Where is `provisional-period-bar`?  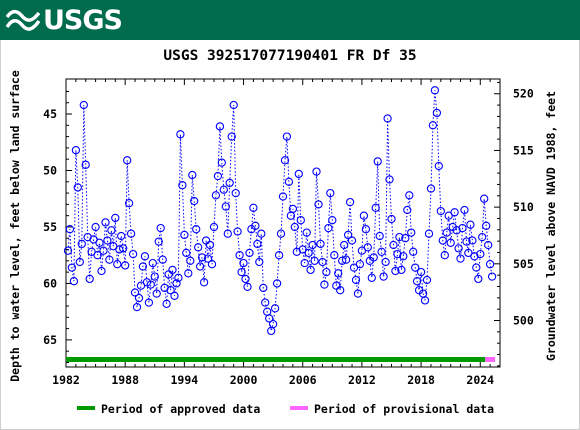
provisional-period-bar is located at coordinates (490, 359).